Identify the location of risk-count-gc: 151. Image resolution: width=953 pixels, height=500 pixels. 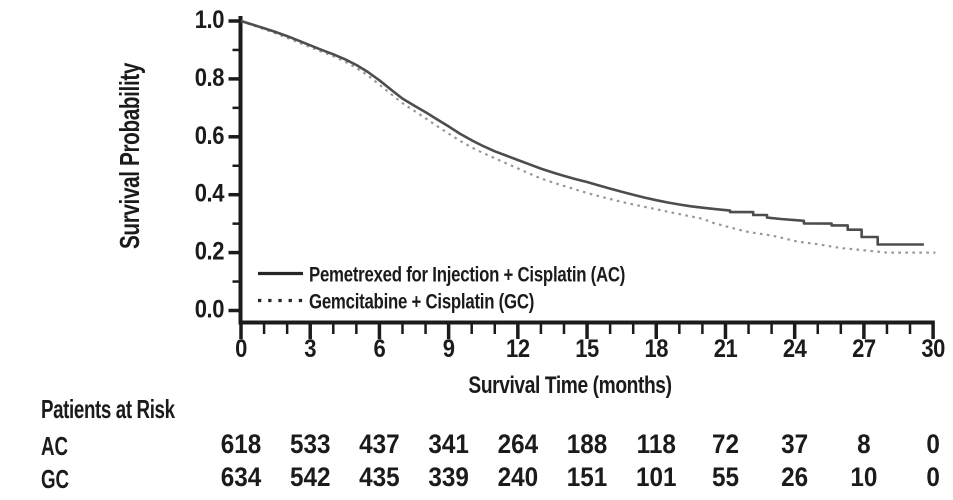
(587, 477).